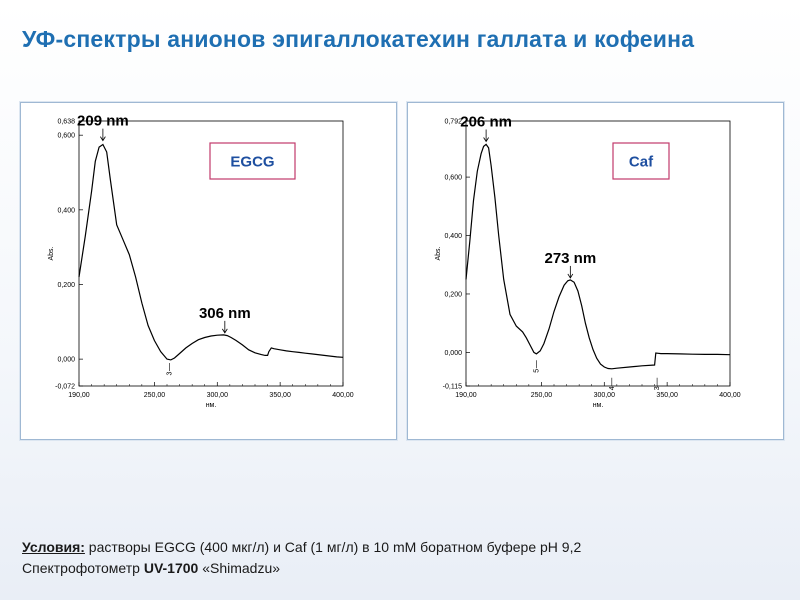 The height and width of the screenshot is (600, 800). What do you see at coordinates (239, 568) in the screenshot?
I see `instrument-maker: «Shimadzu»` at bounding box center [239, 568].